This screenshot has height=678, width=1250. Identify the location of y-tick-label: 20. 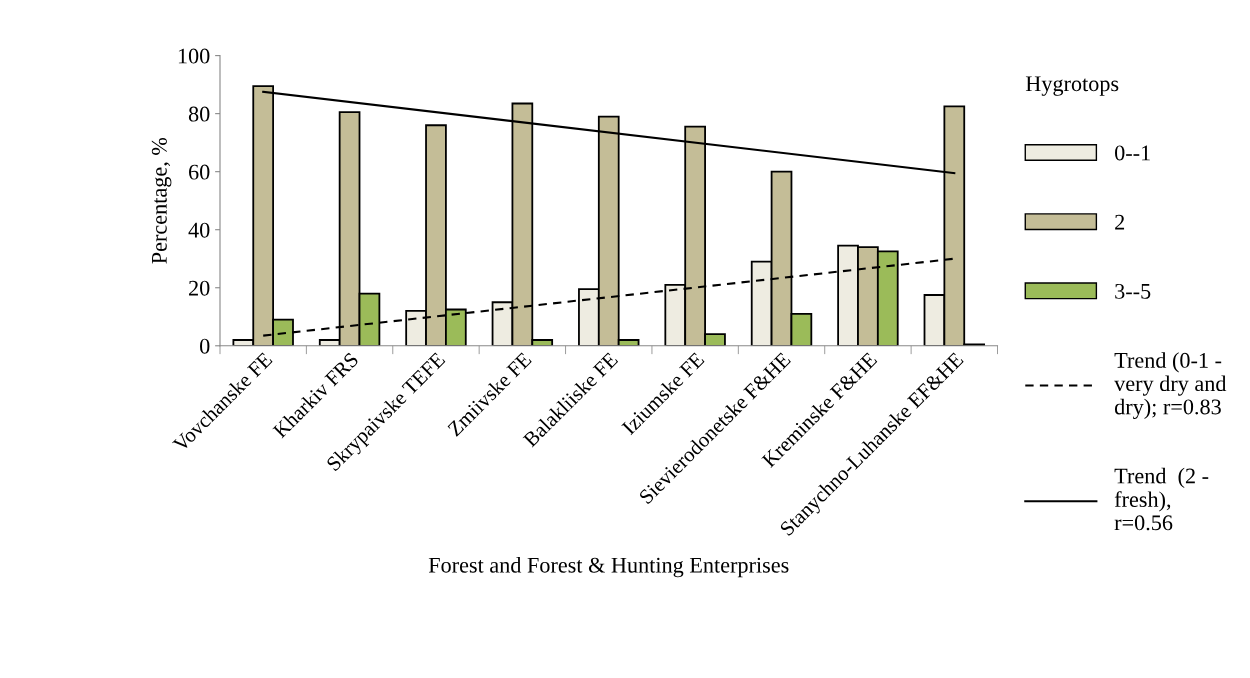
(199, 288).